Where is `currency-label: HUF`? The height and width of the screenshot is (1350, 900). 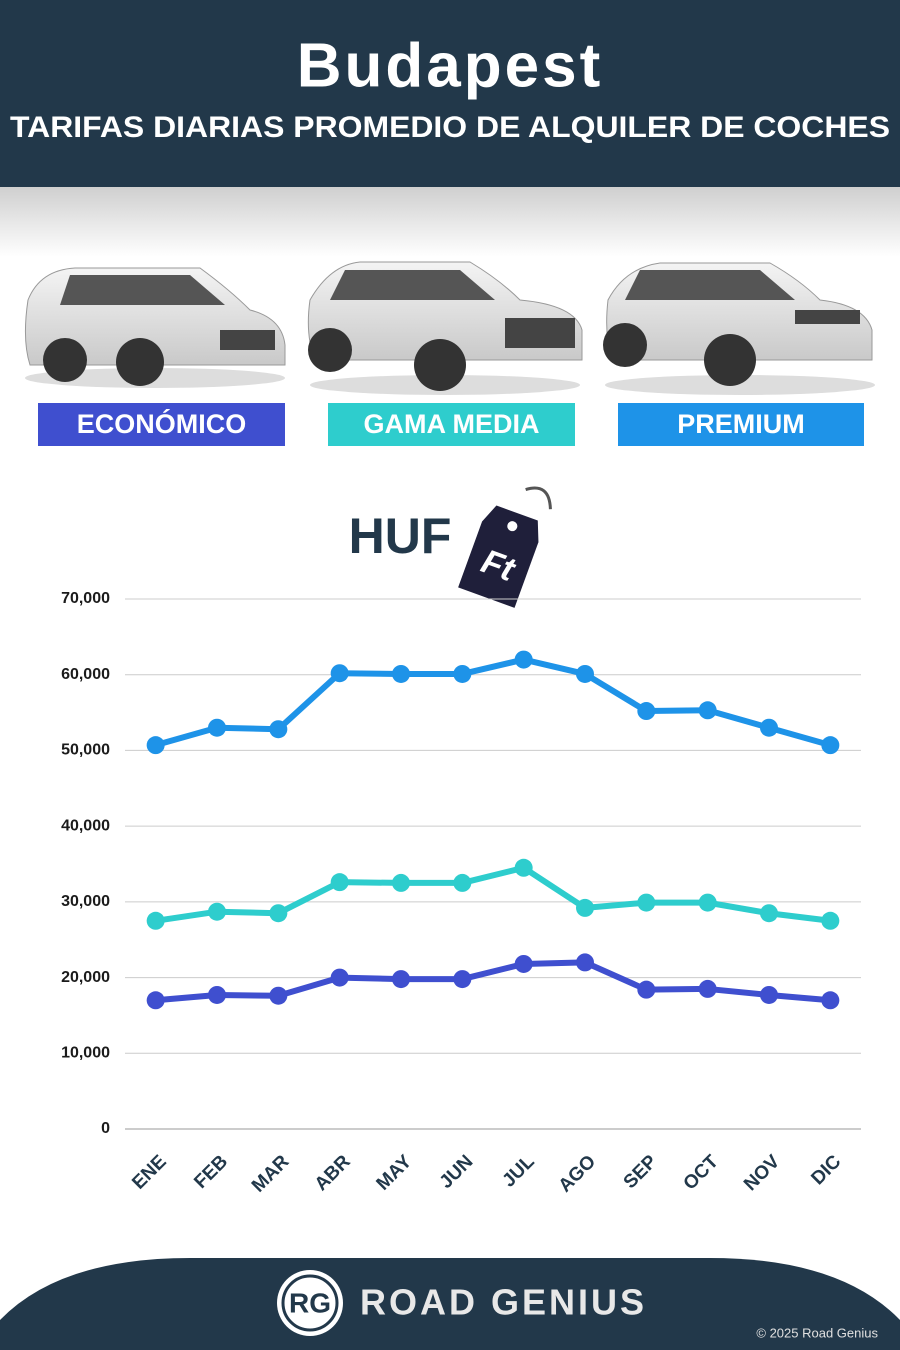
currency-label: HUF is located at coordinates (400, 536).